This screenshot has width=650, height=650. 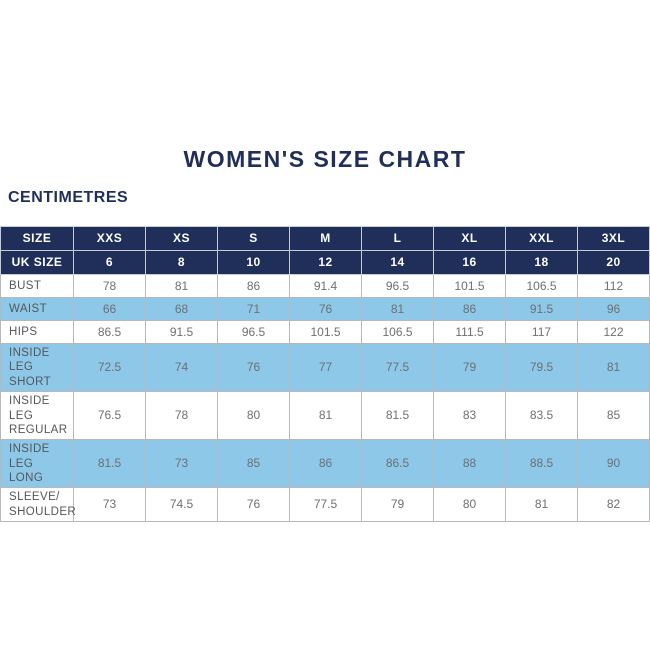 I want to click on value-cell: 71, so click(x=253, y=309).